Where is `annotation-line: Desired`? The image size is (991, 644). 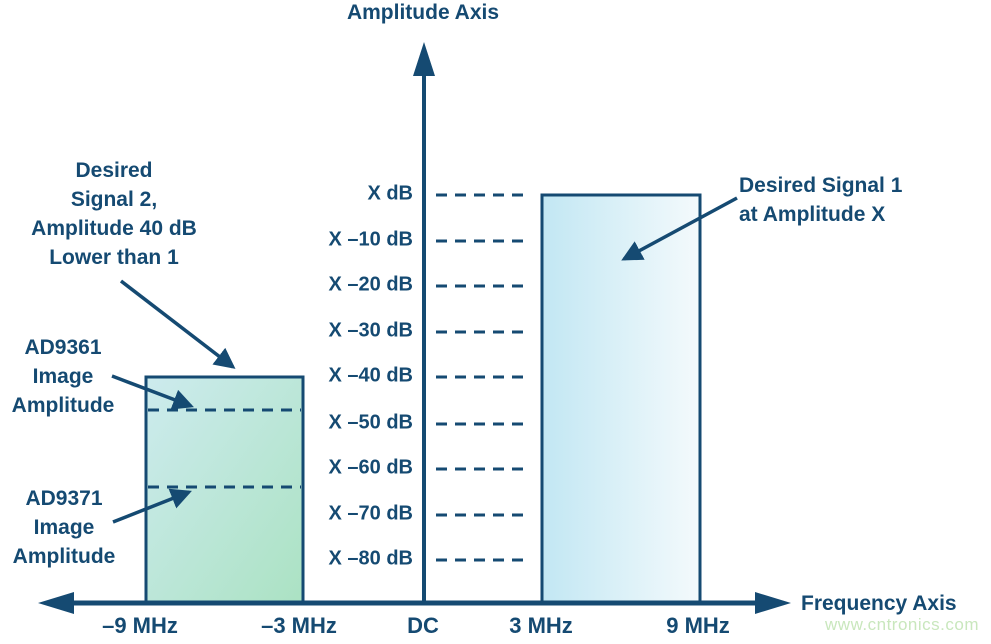 annotation-line: Desired is located at coordinates (114, 170).